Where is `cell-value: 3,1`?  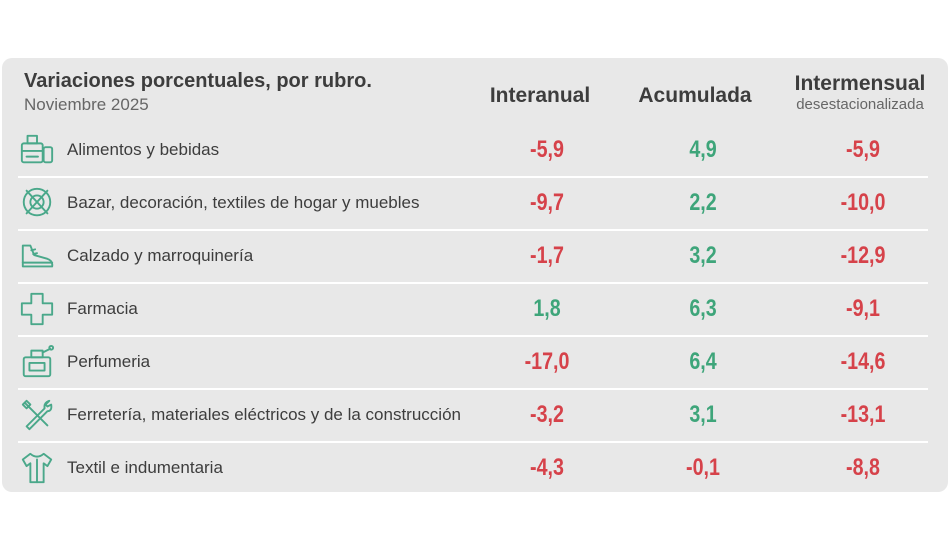 cell-value: 3,1 is located at coordinates (703, 414).